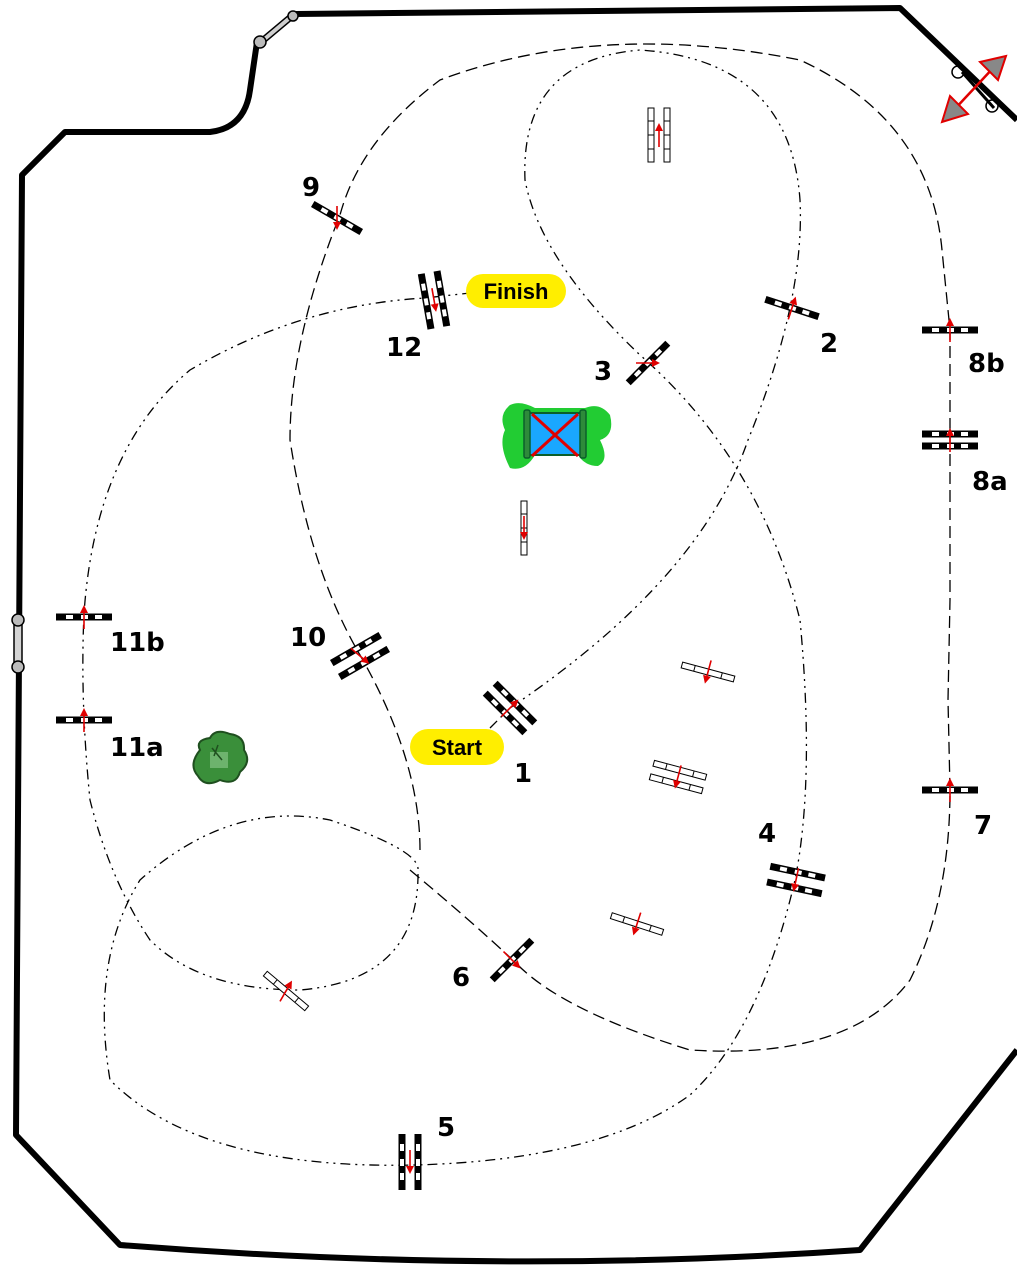 This screenshot has height=1270, width=1017. What do you see at coordinates (84, 617) in the screenshot?
I see `jump-11b` at bounding box center [84, 617].